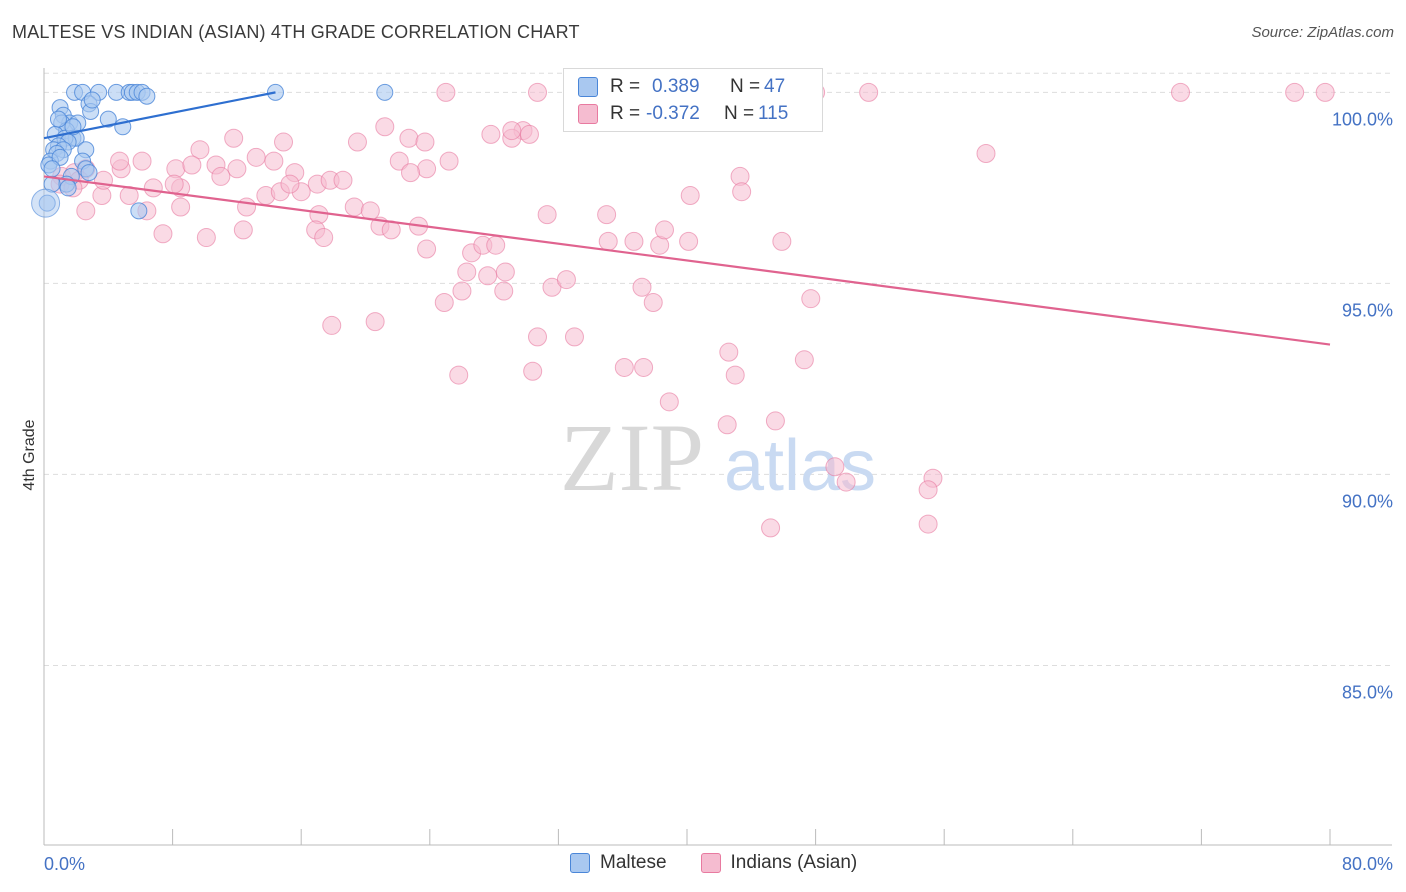  What do you see at coordinates (212, 151) in the screenshot?
I see `series-maltese` at bounding box center [212, 151].